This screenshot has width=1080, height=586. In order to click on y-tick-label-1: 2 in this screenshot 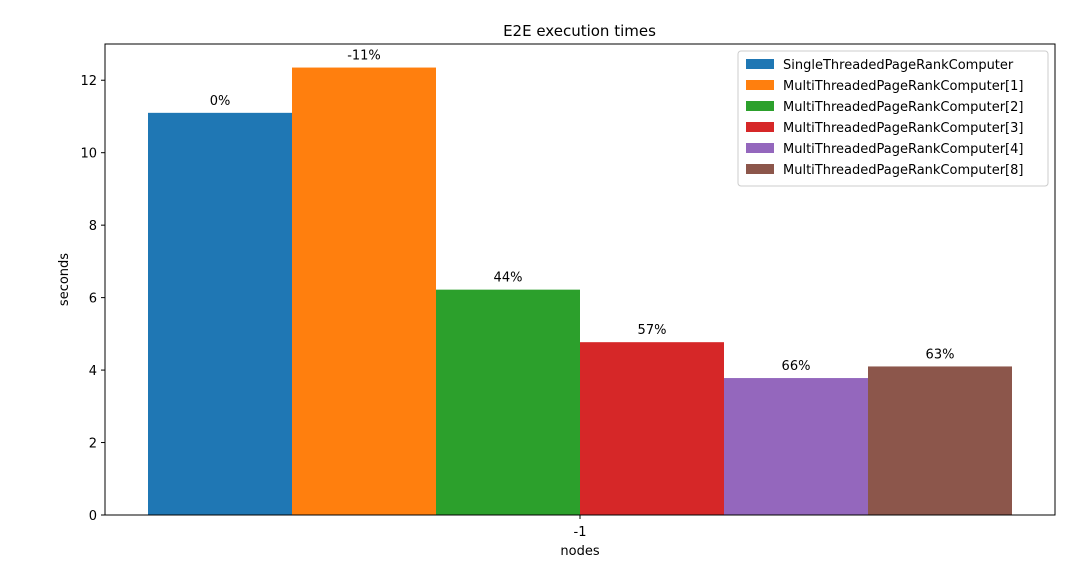, I will do `click(93, 444)`.